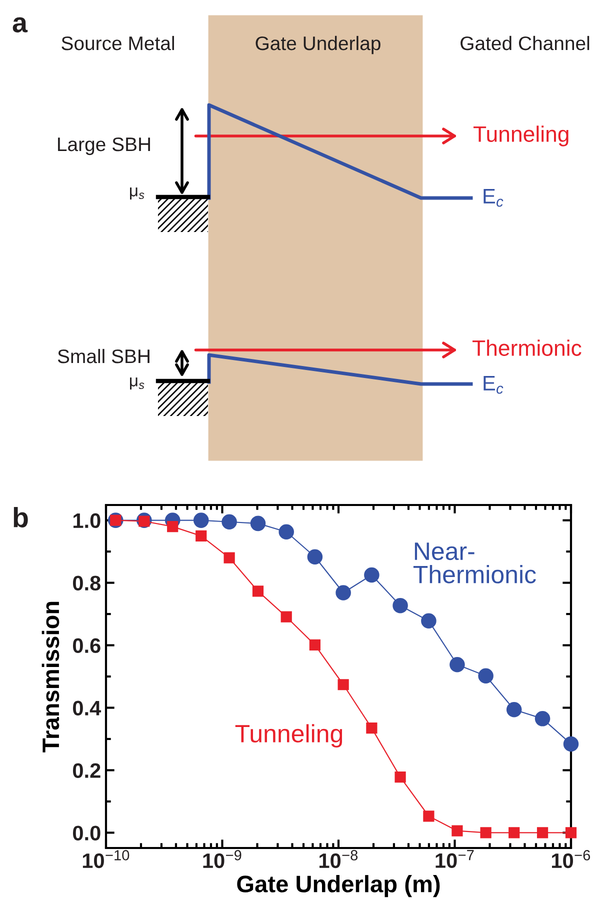  What do you see at coordinates (21, 517) in the screenshot?
I see `text: b` at bounding box center [21, 517].